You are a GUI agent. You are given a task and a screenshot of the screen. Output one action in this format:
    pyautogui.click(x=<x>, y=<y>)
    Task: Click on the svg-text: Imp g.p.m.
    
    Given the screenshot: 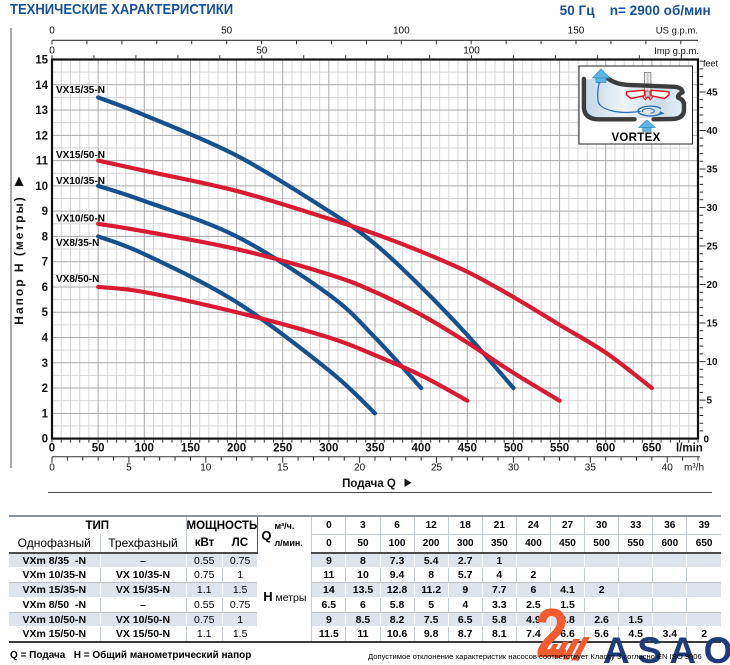 What is the action you would take?
    pyautogui.click(x=676, y=51)
    